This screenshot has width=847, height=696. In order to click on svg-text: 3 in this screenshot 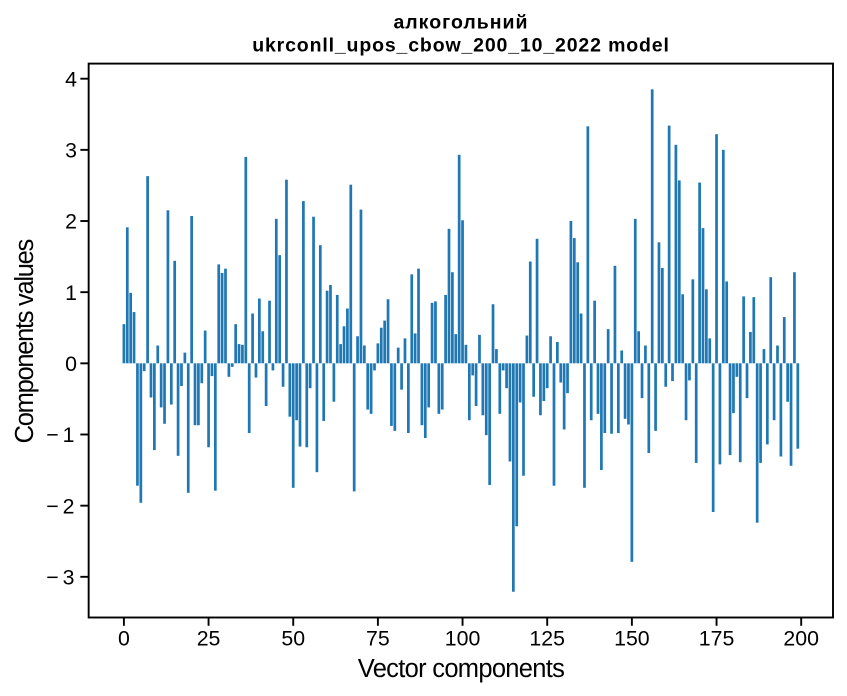, I will do `click(71, 150)`.